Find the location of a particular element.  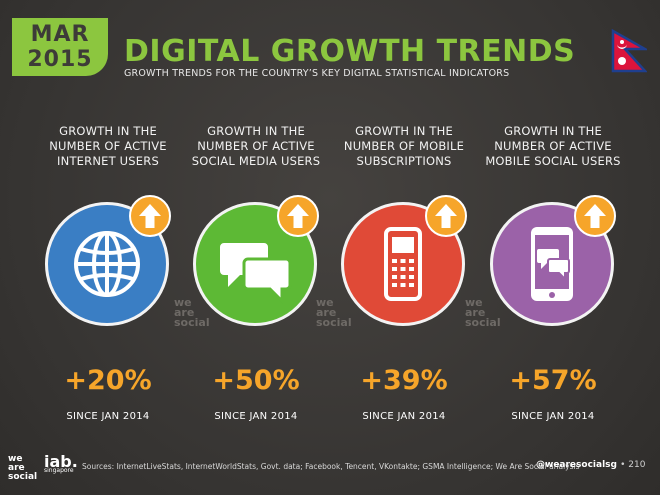

date-badge: MAR 2015 is located at coordinates (60, 47).